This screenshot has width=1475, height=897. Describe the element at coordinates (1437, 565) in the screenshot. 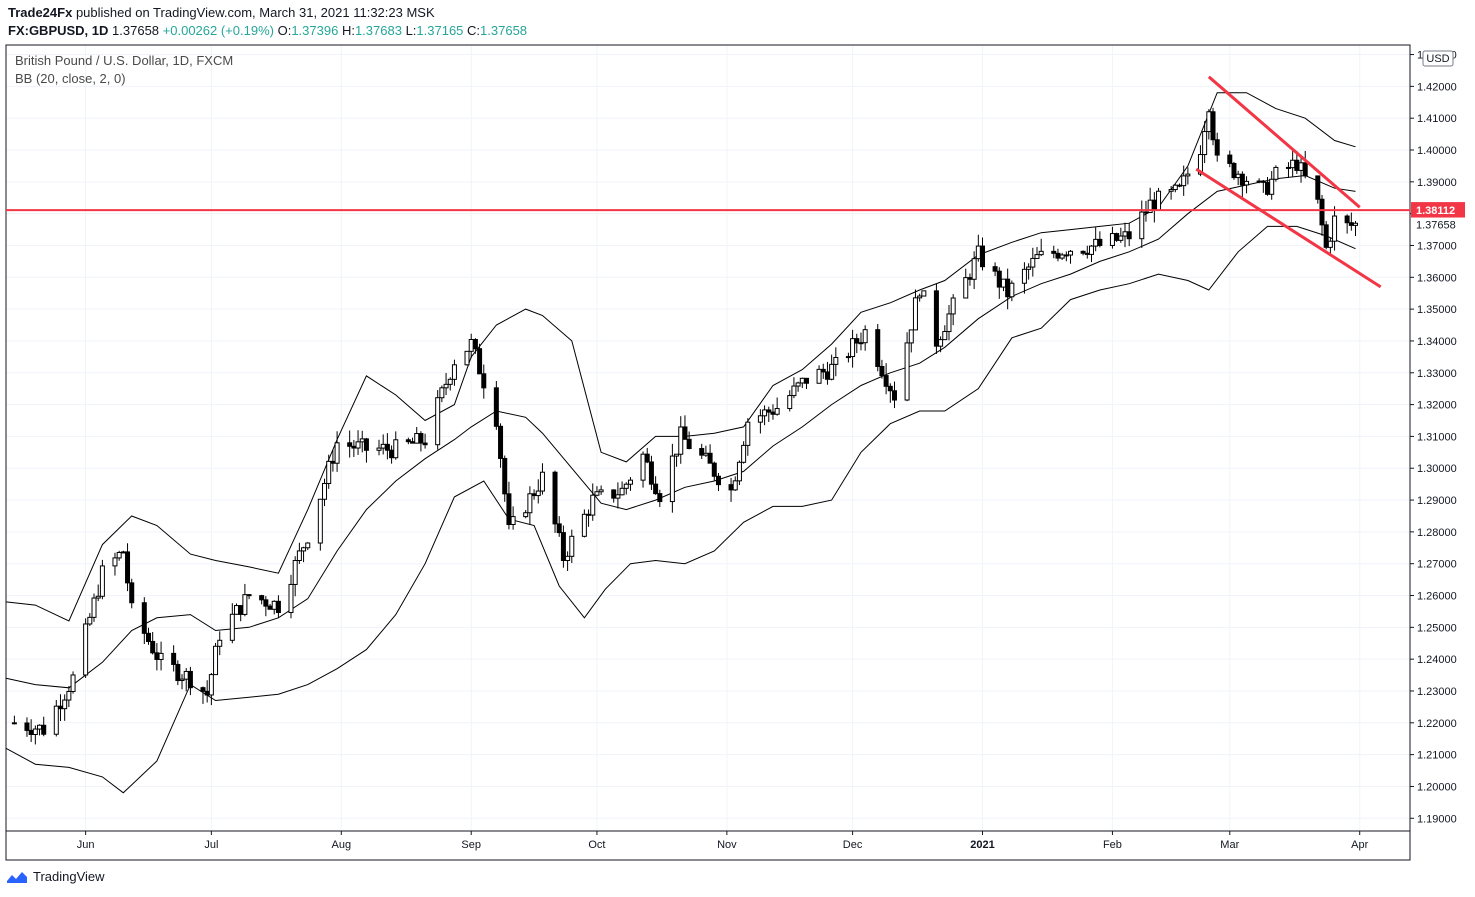

I see `price-tick-label: 1.27000` at that location.